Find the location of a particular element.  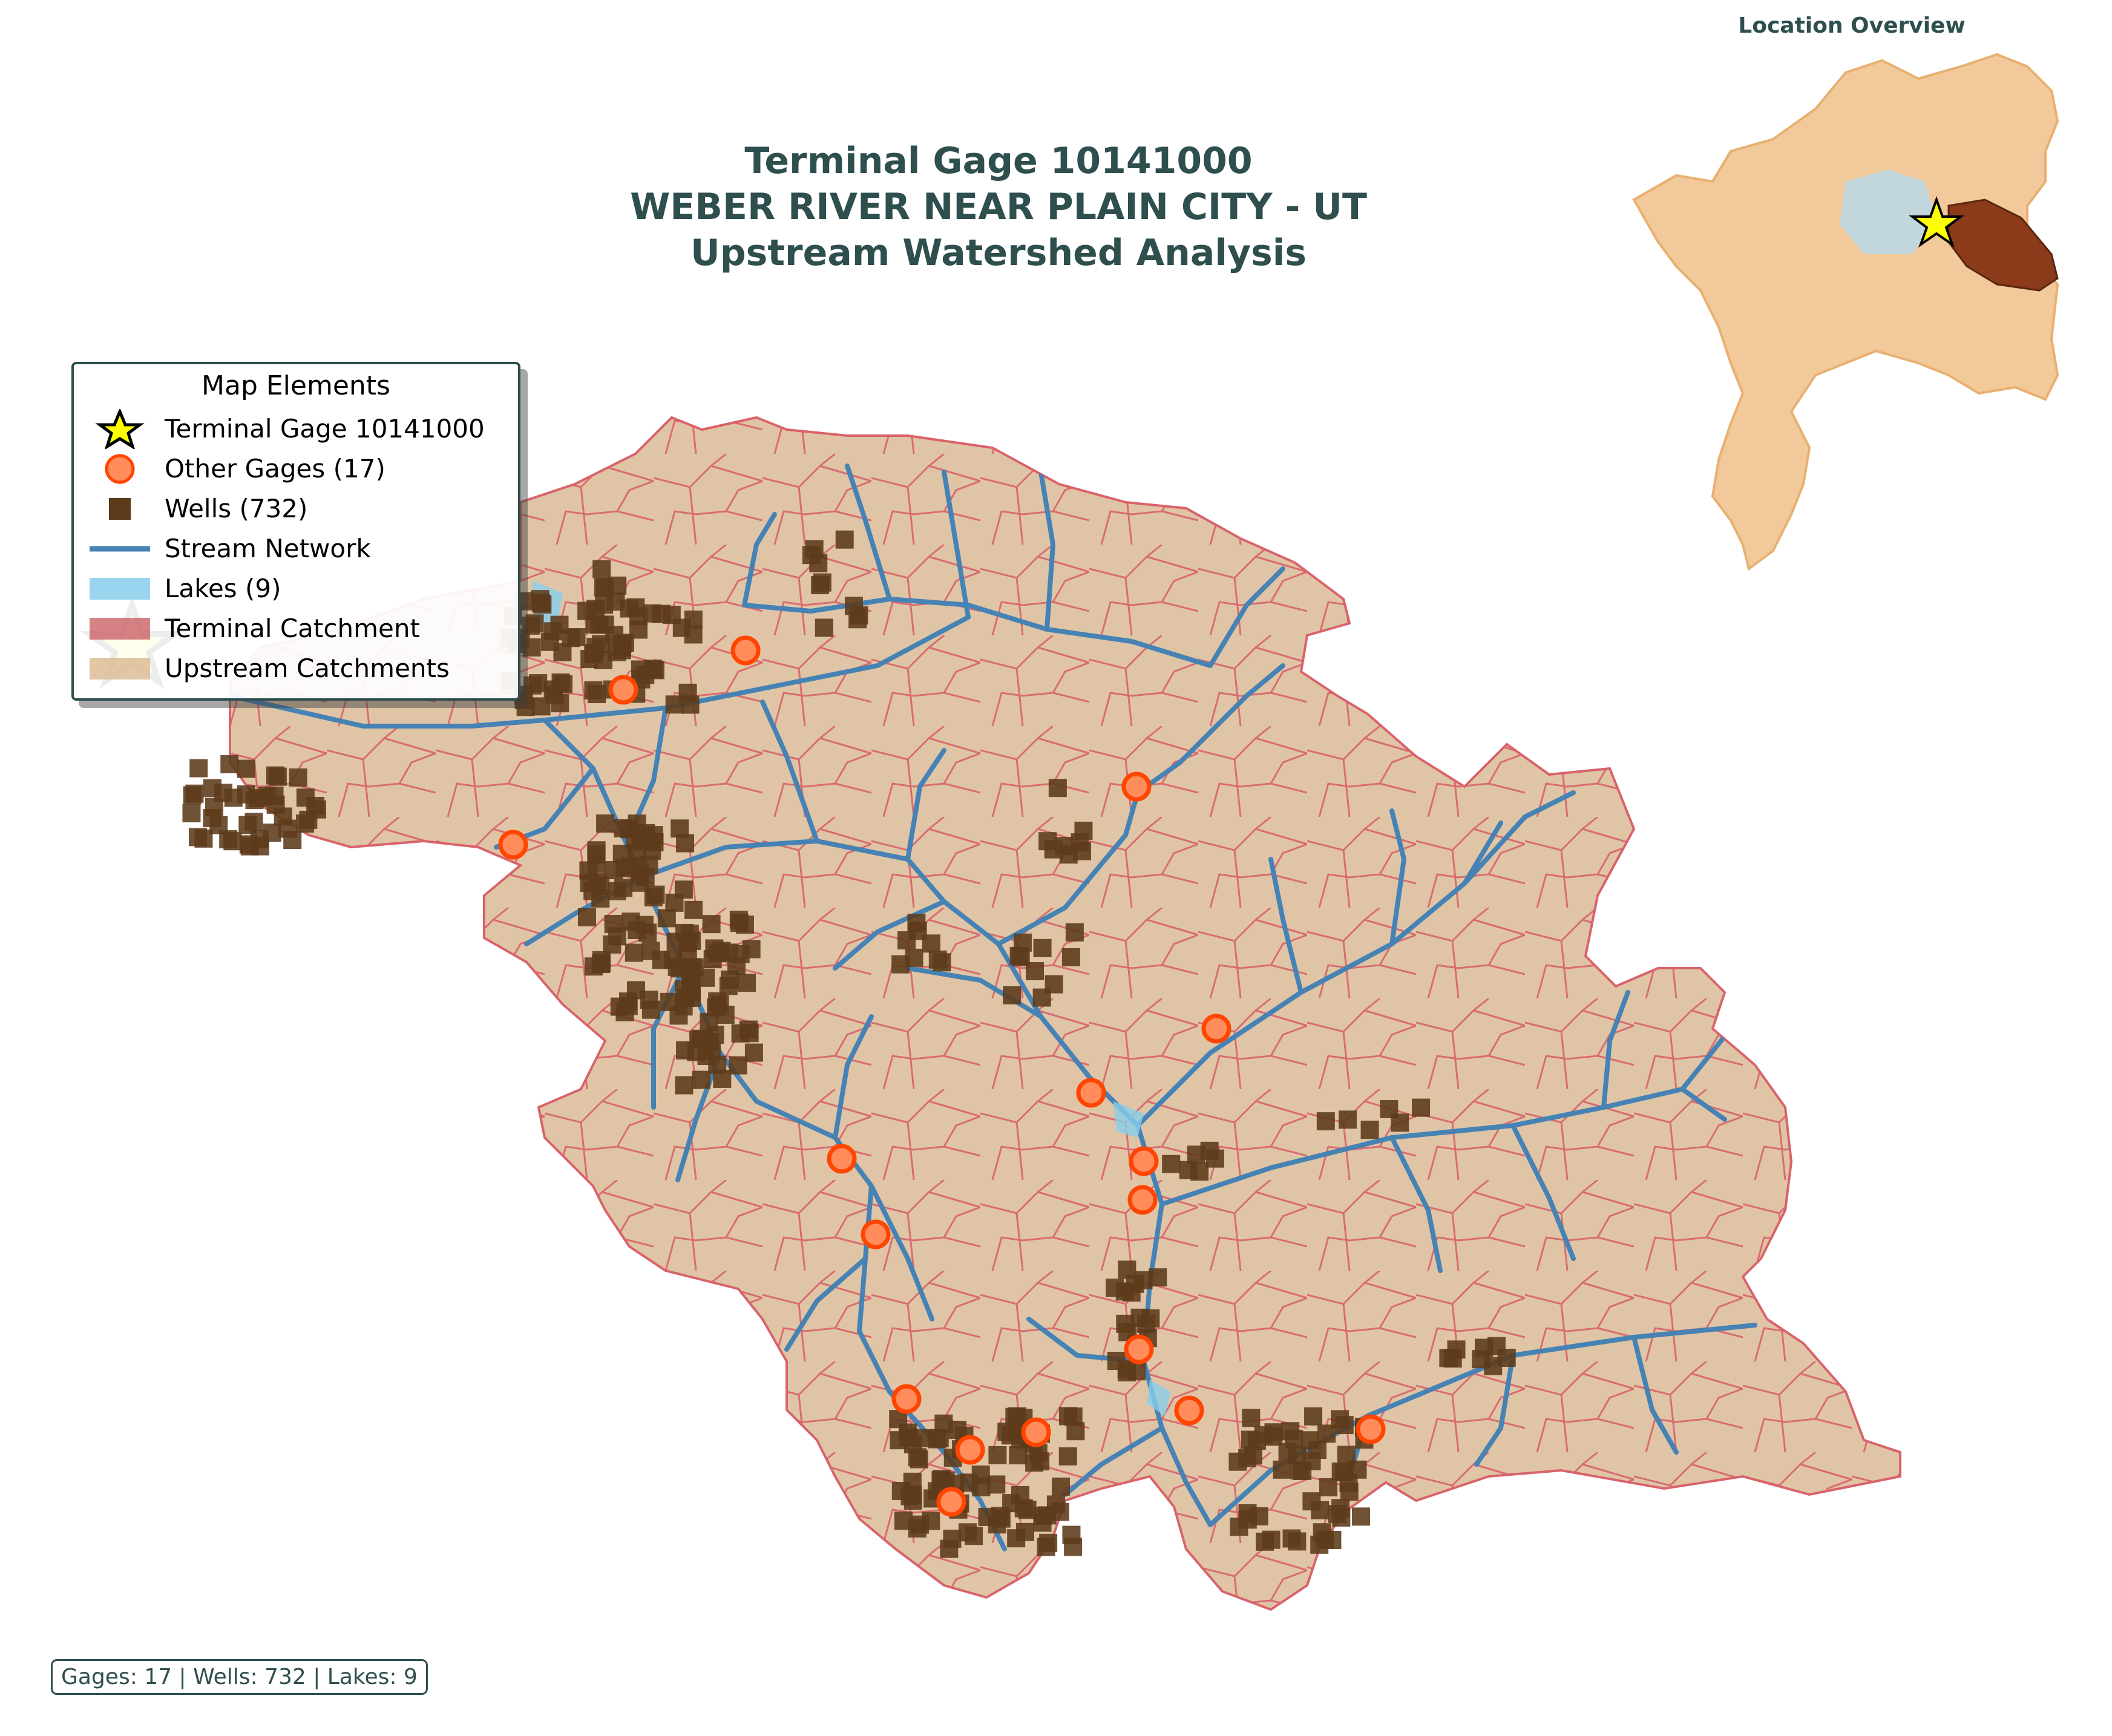

legend-item-terminal-gage: Terminal Gage 10141000 is located at coordinates (296, 429).